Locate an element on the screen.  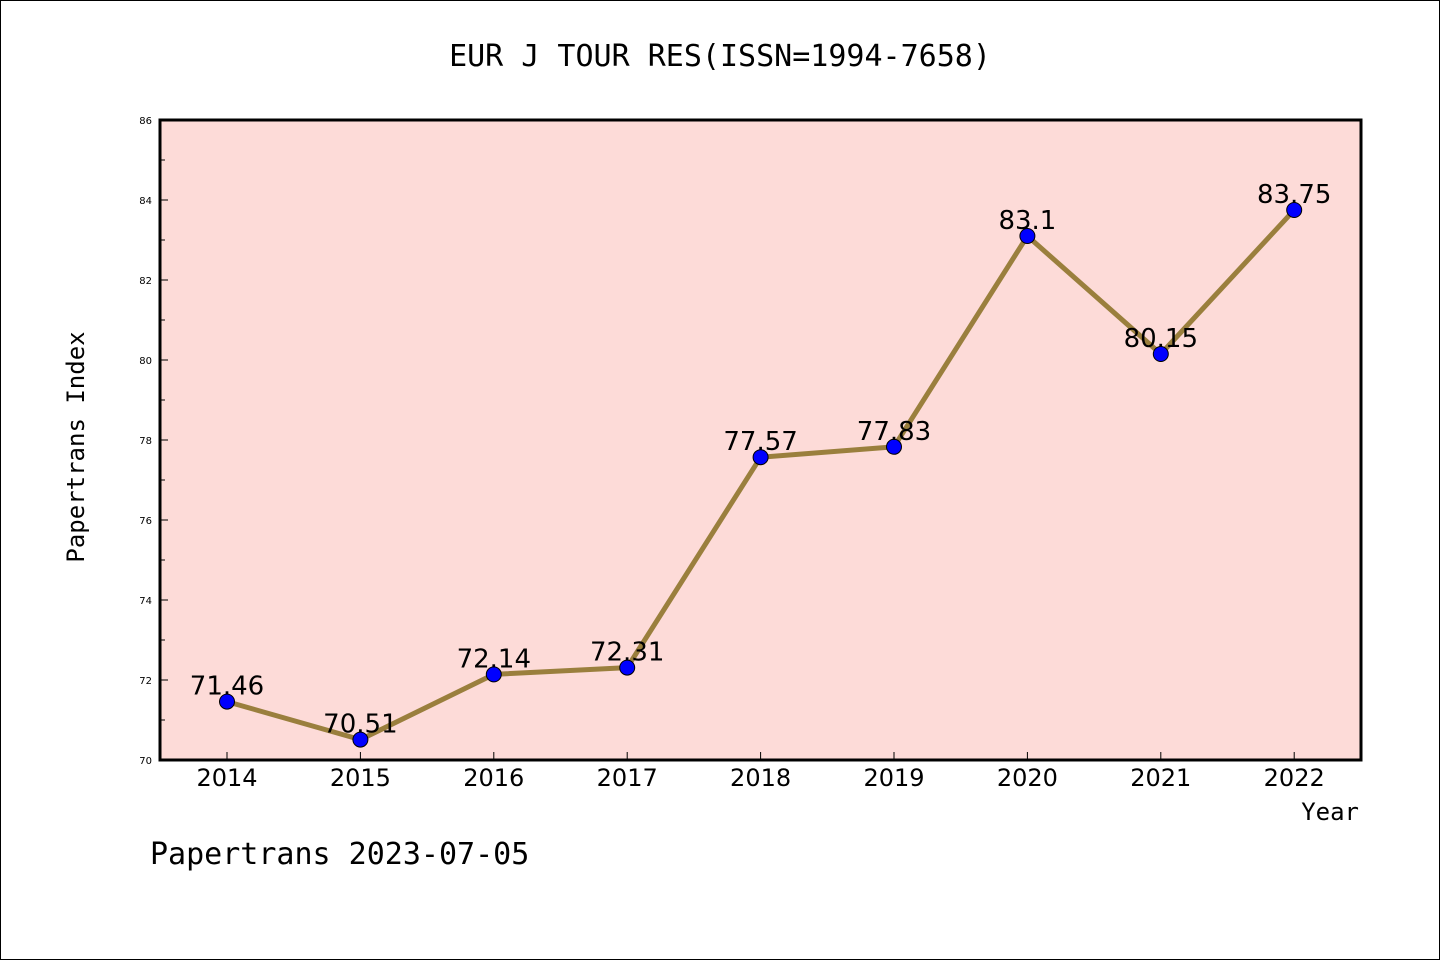
y-tick-label: 76 is located at coordinates (145, 521).